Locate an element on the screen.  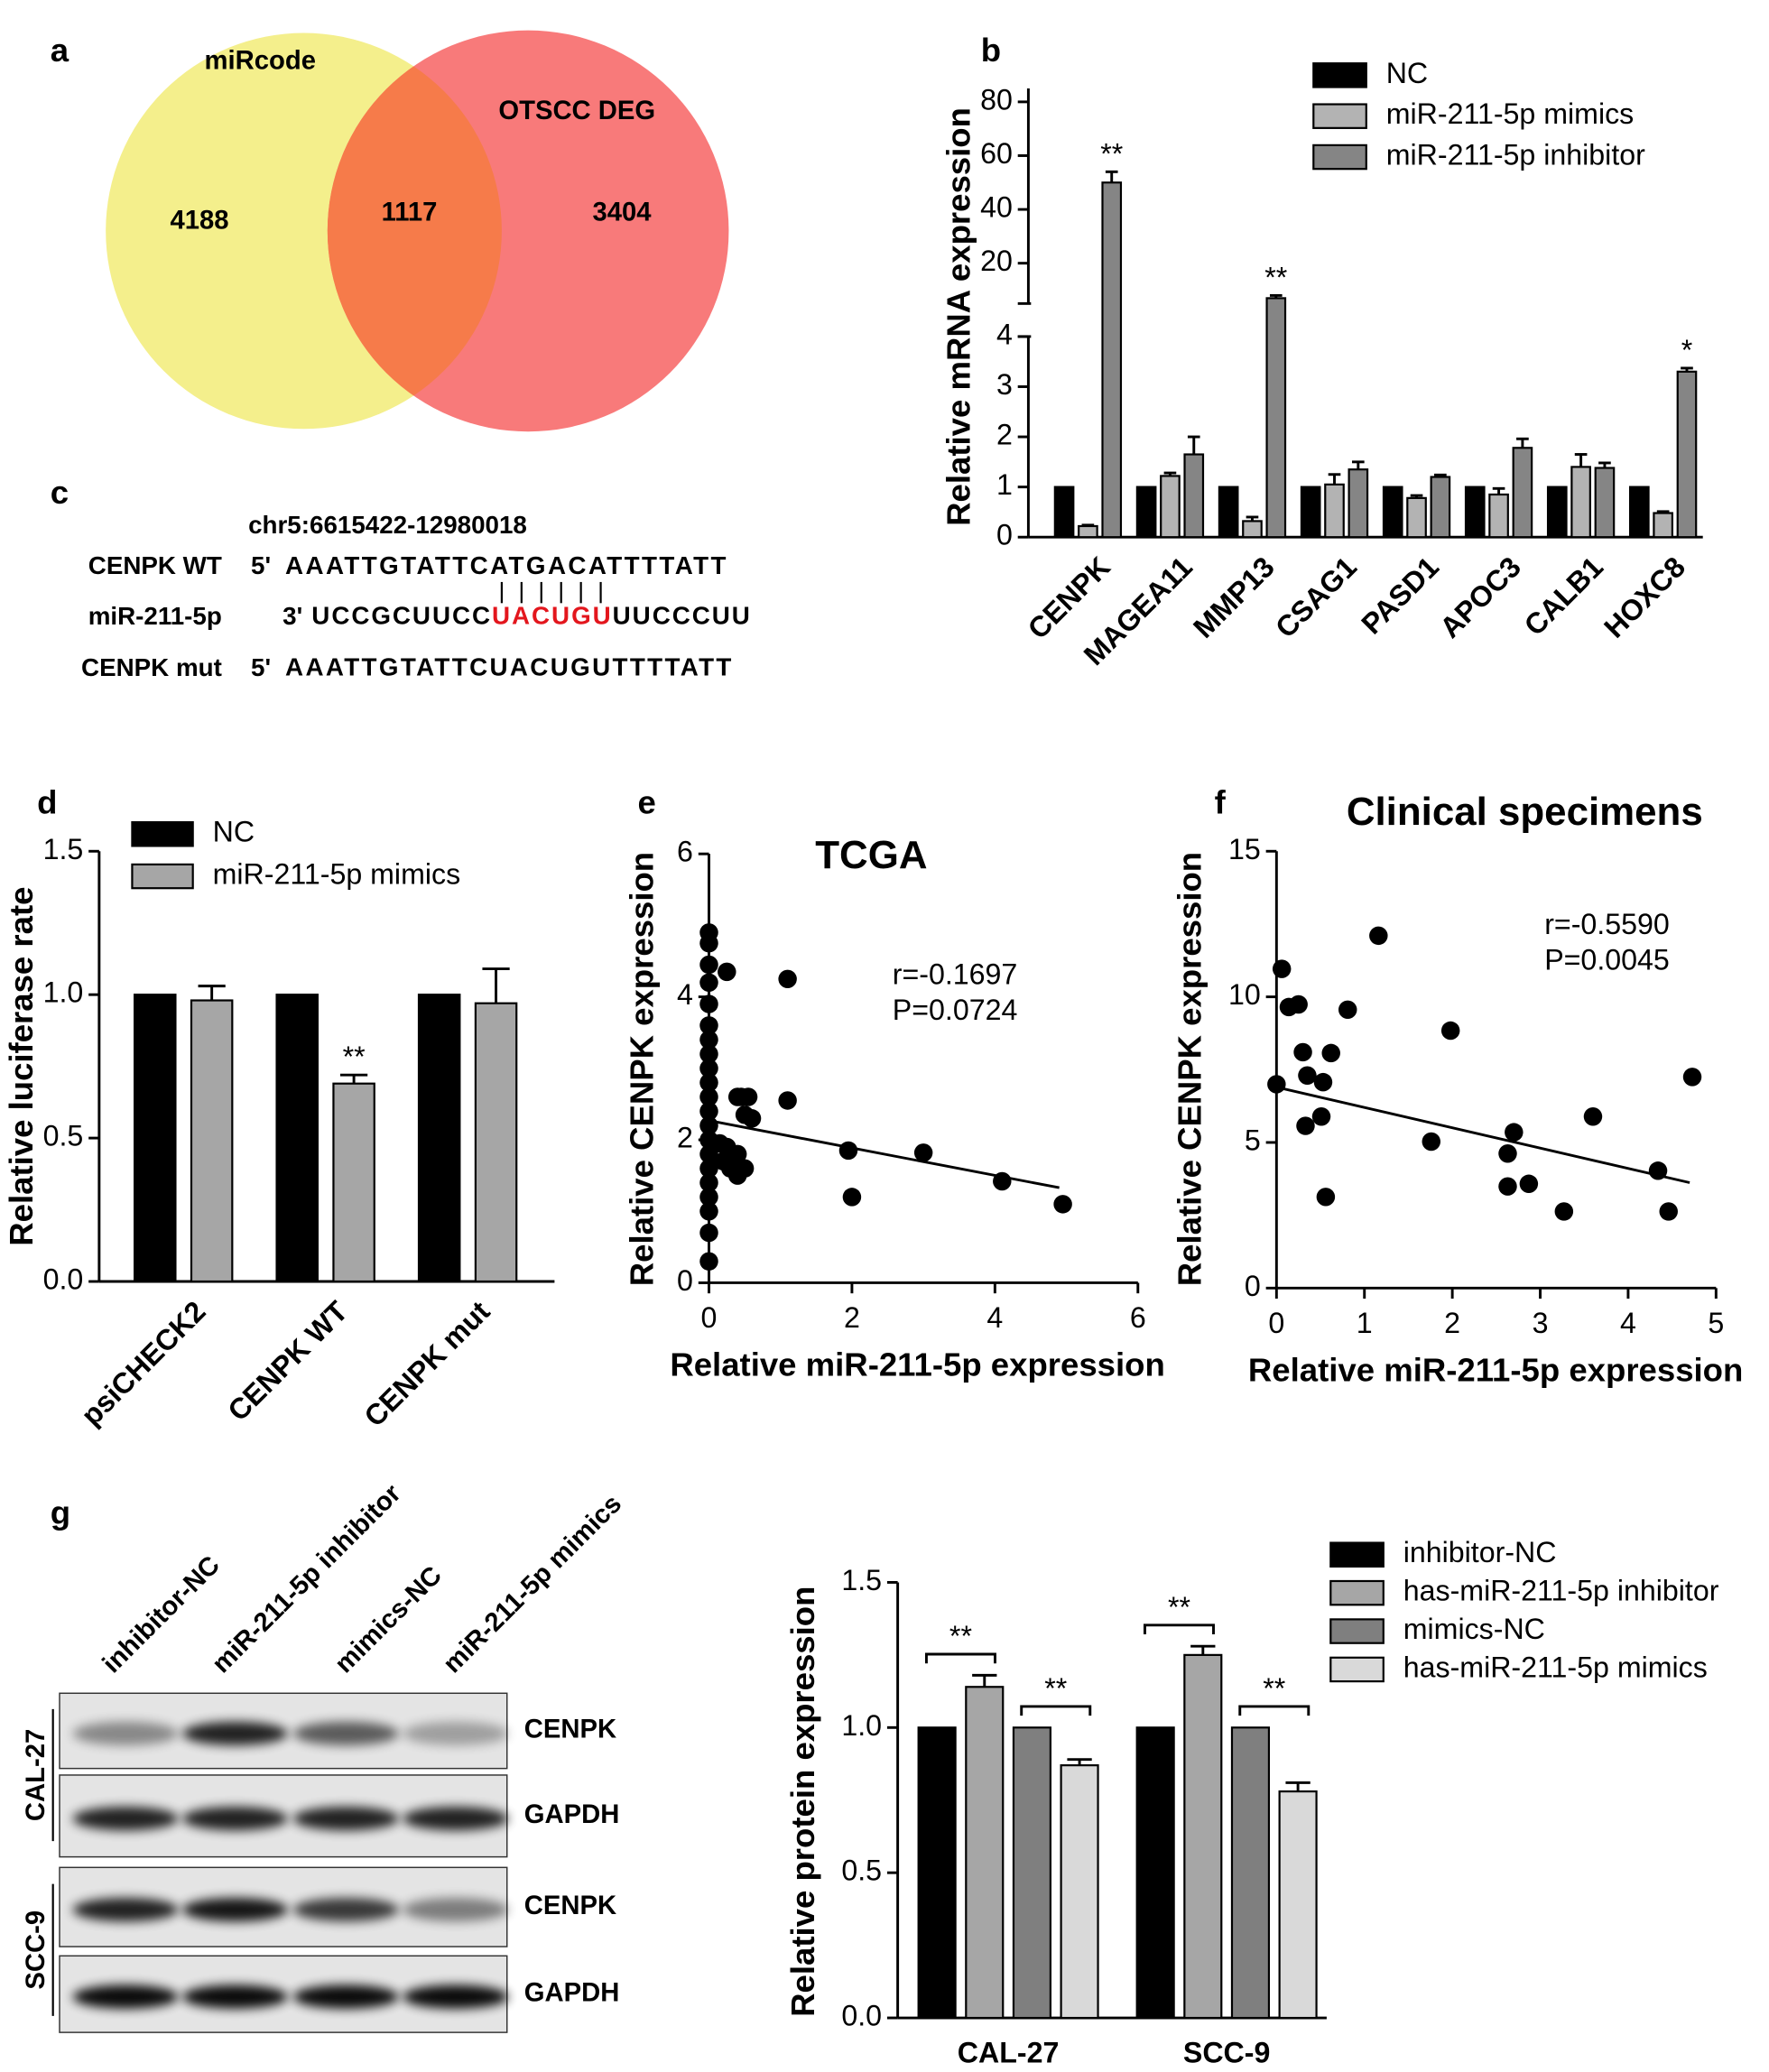
legend-label: miR-211-5p inhibitor is located at coordinates (1515, 155).